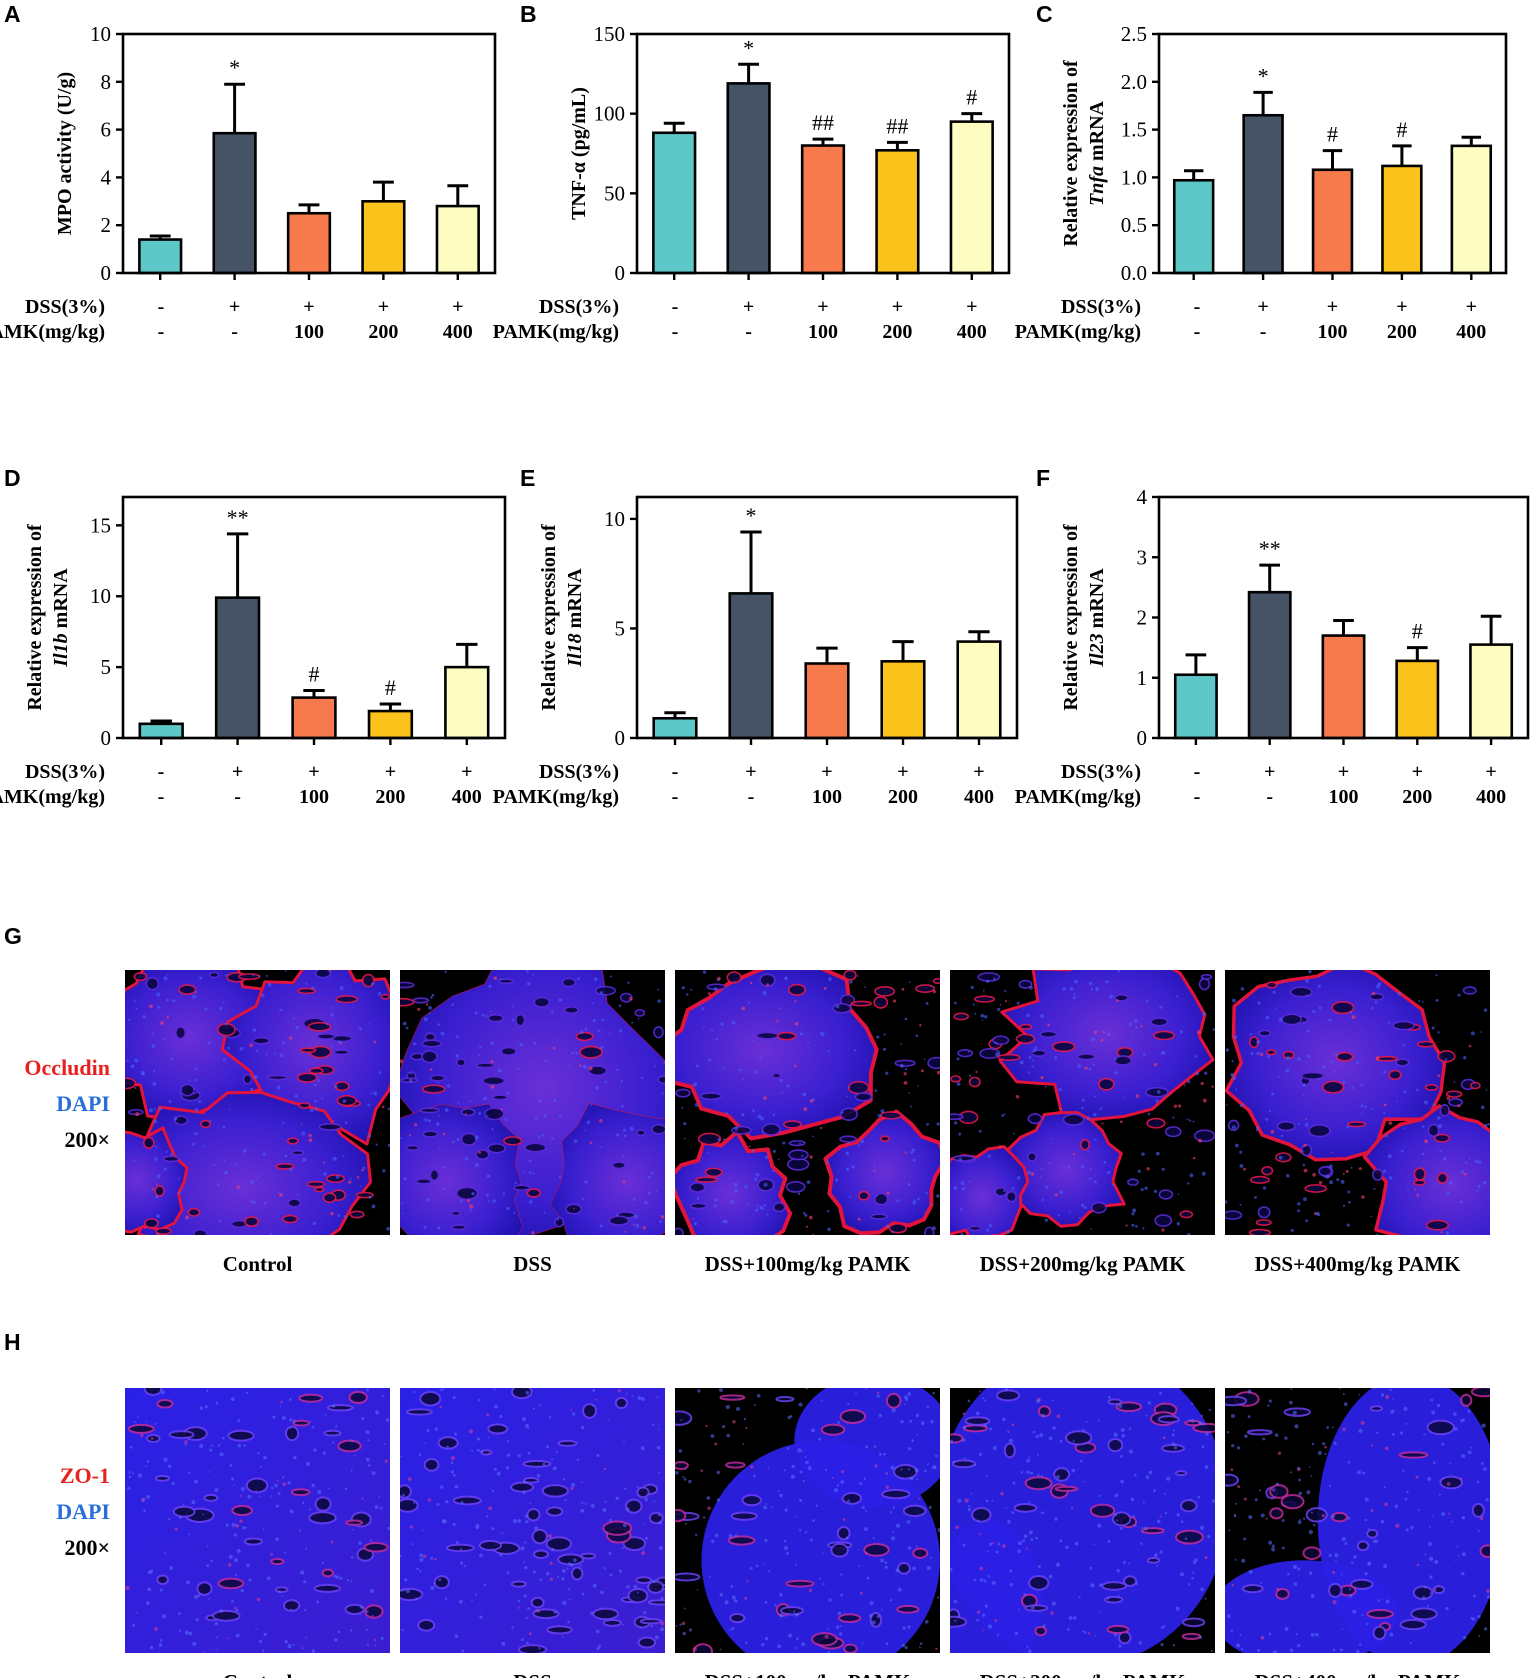 The image size is (1536, 1678). I want to click on y-tick-label: 0, so click(620, 273).